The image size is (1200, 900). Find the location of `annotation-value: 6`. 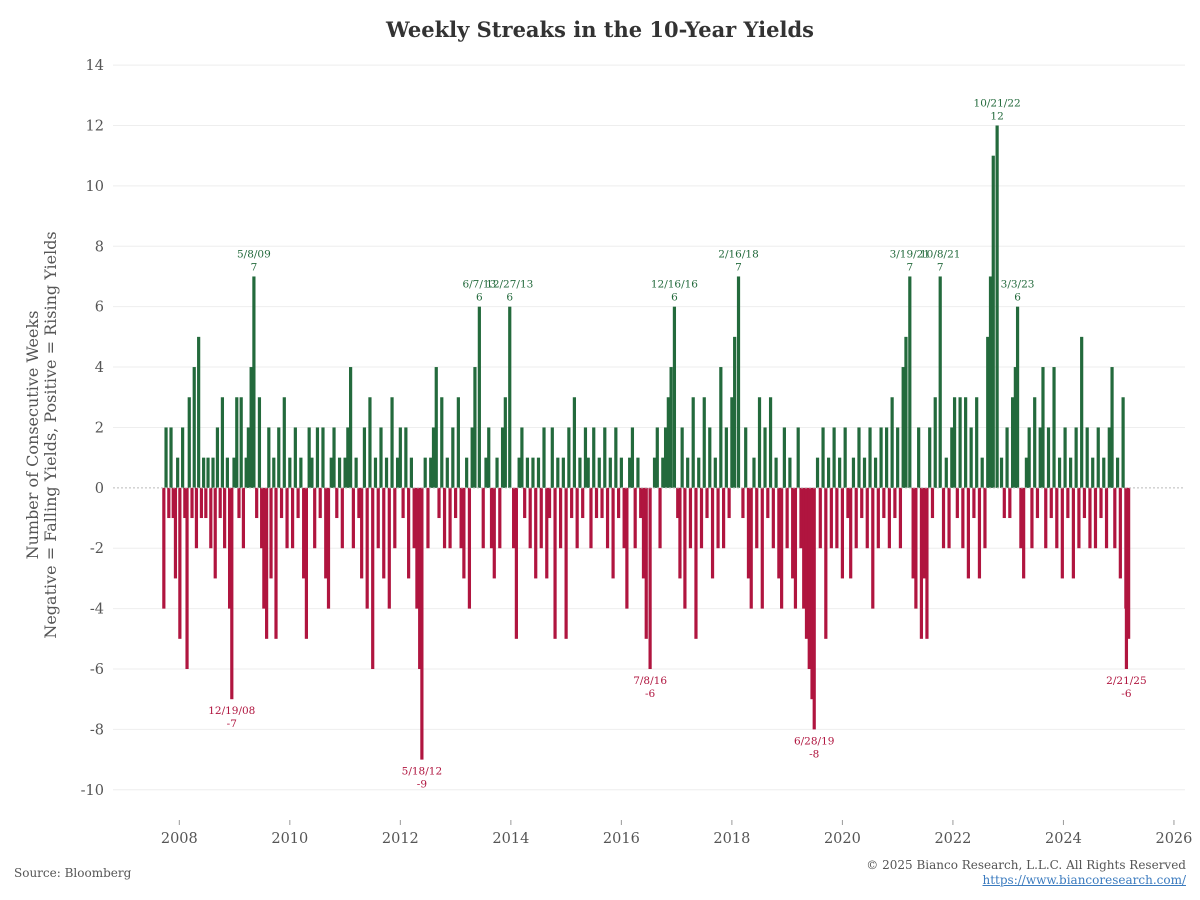

annotation-value: 6 is located at coordinates (1017, 298).